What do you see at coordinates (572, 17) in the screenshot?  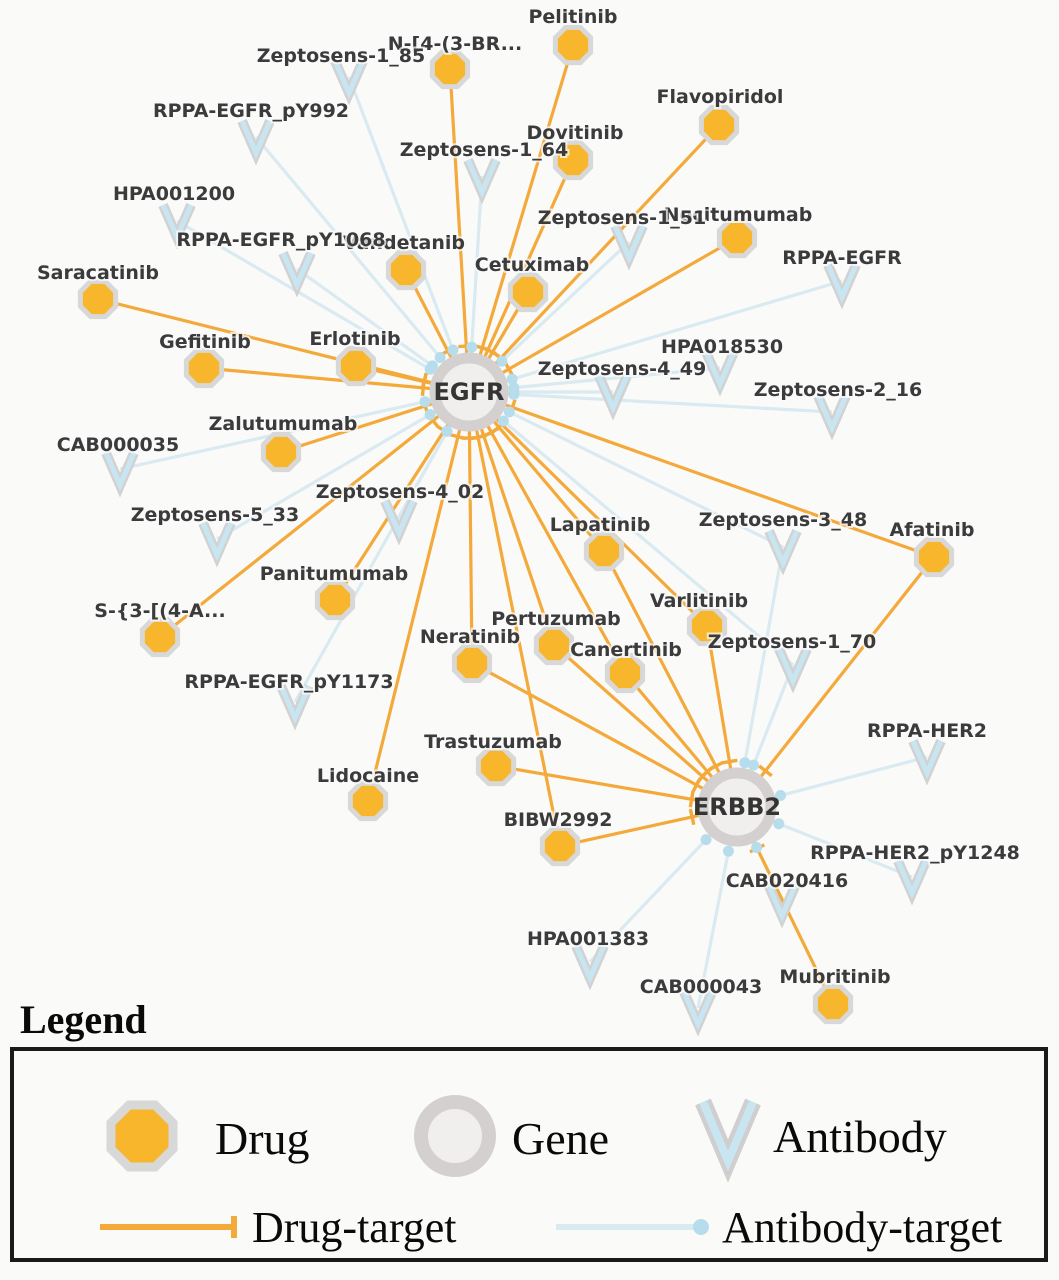 I see `node-label-pelitinib: Pelitinib` at bounding box center [572, 17].